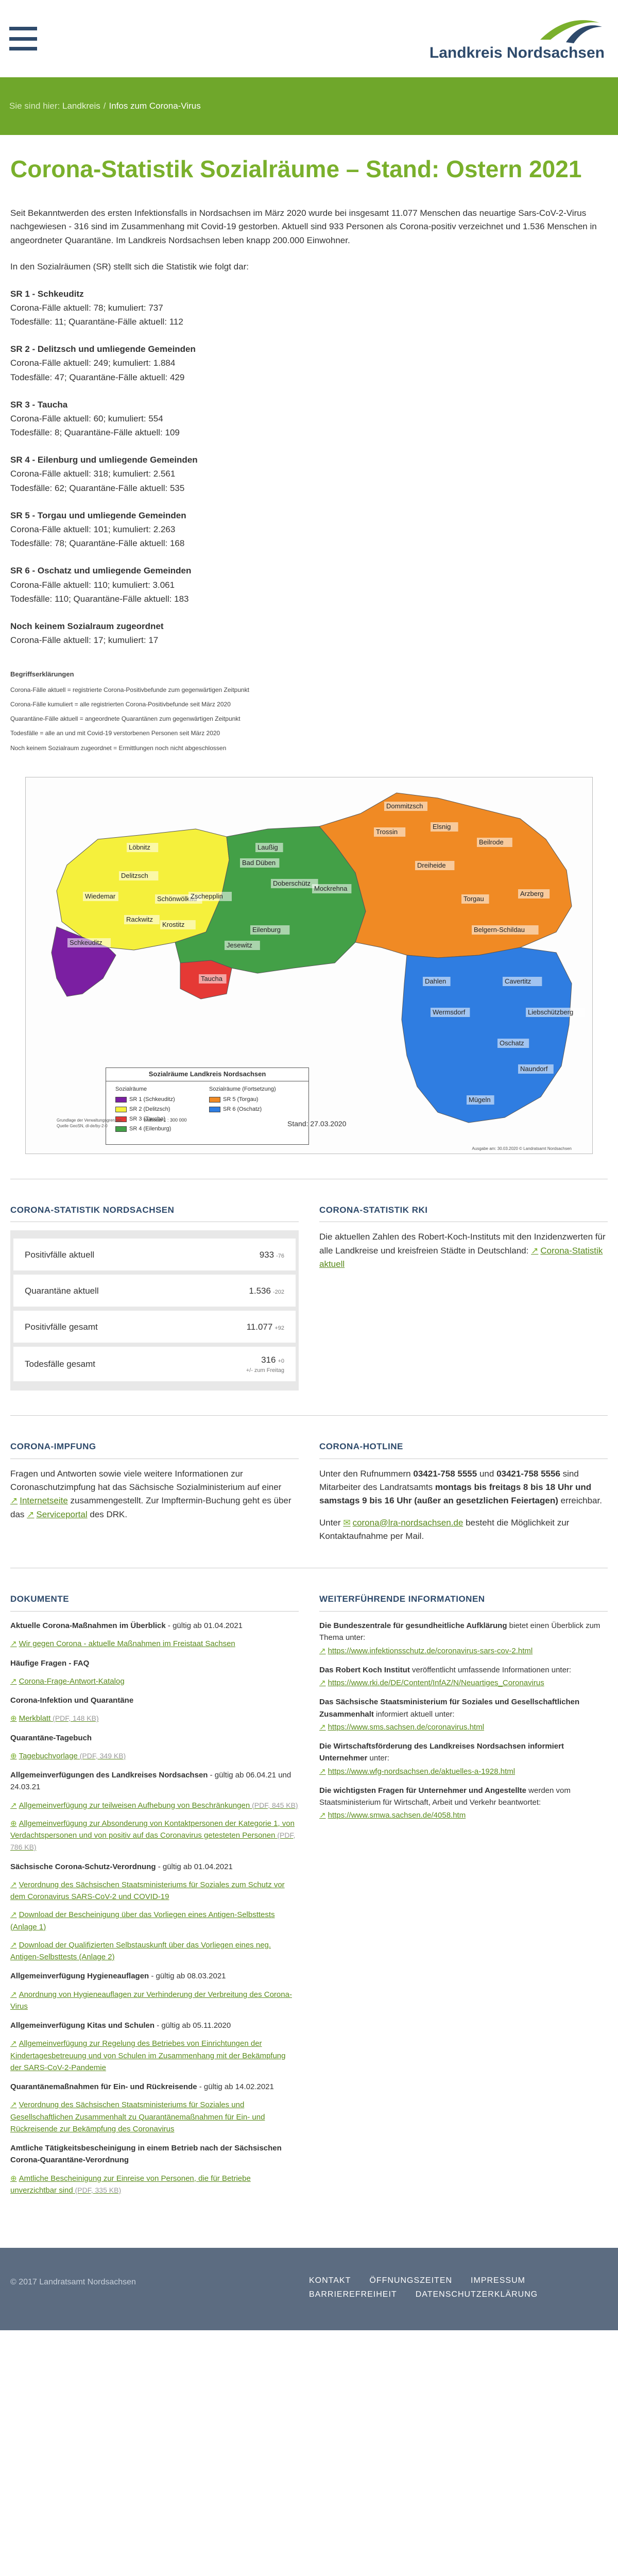  What do you see at coordinates (154, 1718) in the screenshot?
I see `doc-download-link: ⊕ Merkblatt (PDF, 148 KB)` at bounding box center [154, 1718].